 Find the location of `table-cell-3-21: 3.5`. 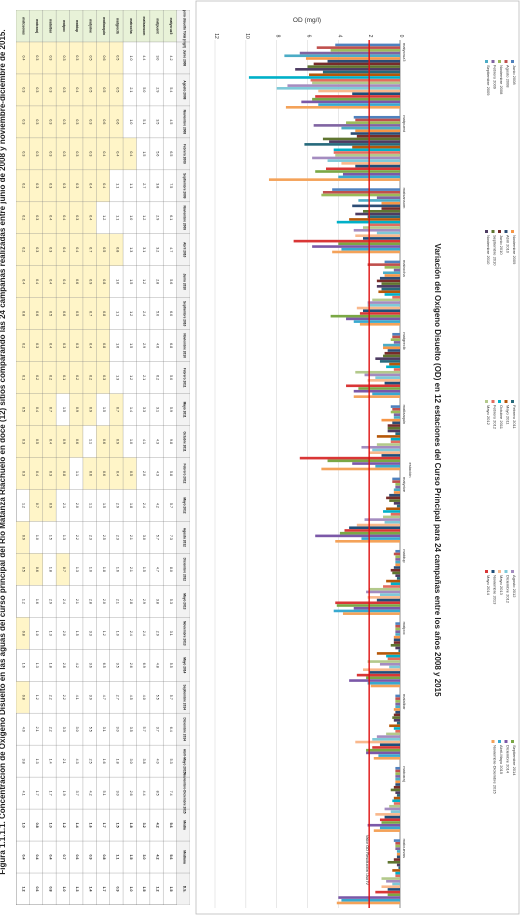

table-cell-3-21: 3.5 is located at coordinates (131, 729).